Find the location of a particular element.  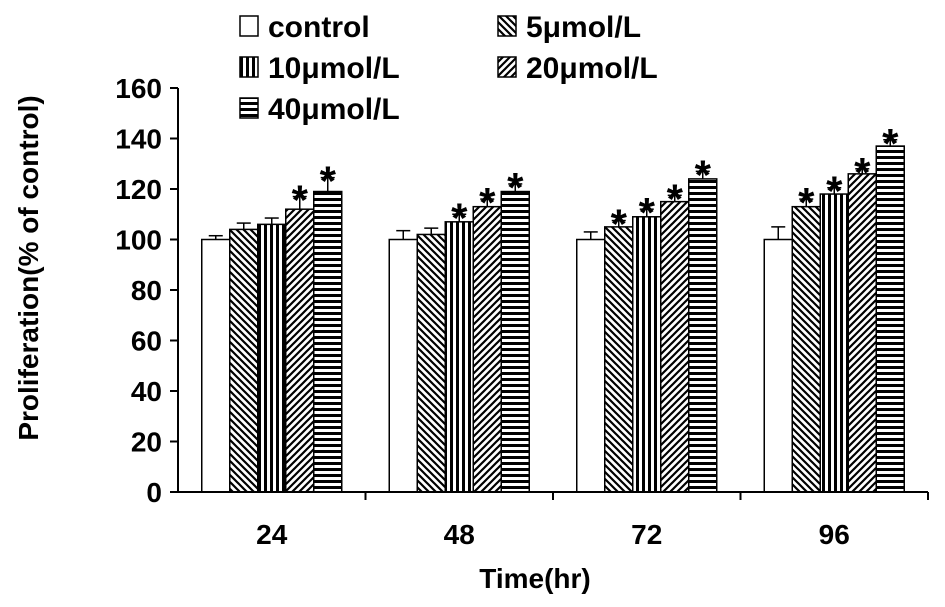

y-tick-label: 160 is located at coordinates (138, 88).